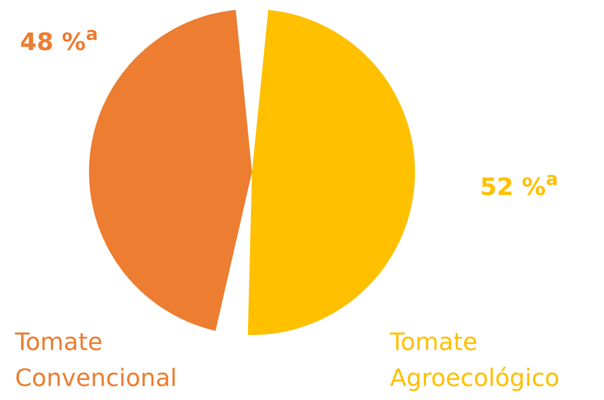 This screenshot has height=400, width=604. What do you see at coordinates (474, 360) in the screenshot?
I see `slice-label: Tomate Agroecológico` at bounding box center [474, 360].